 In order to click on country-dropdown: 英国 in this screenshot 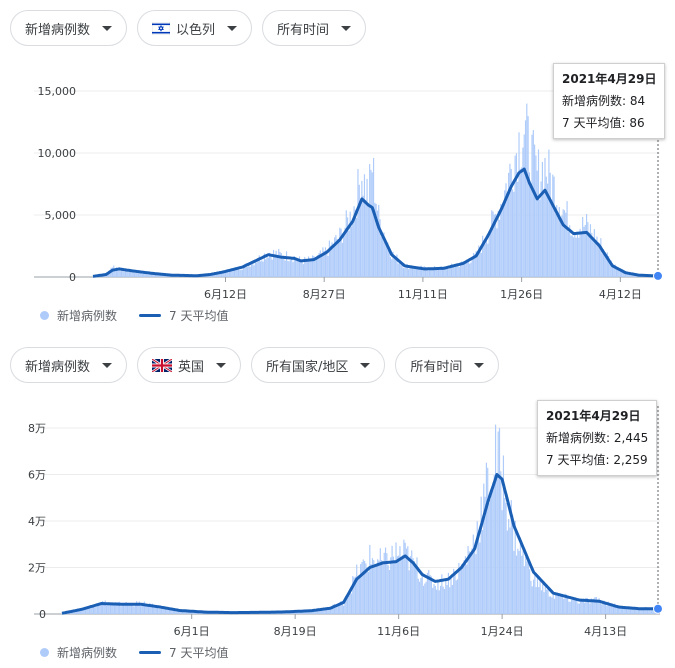, I will do `click(189, 365)`.